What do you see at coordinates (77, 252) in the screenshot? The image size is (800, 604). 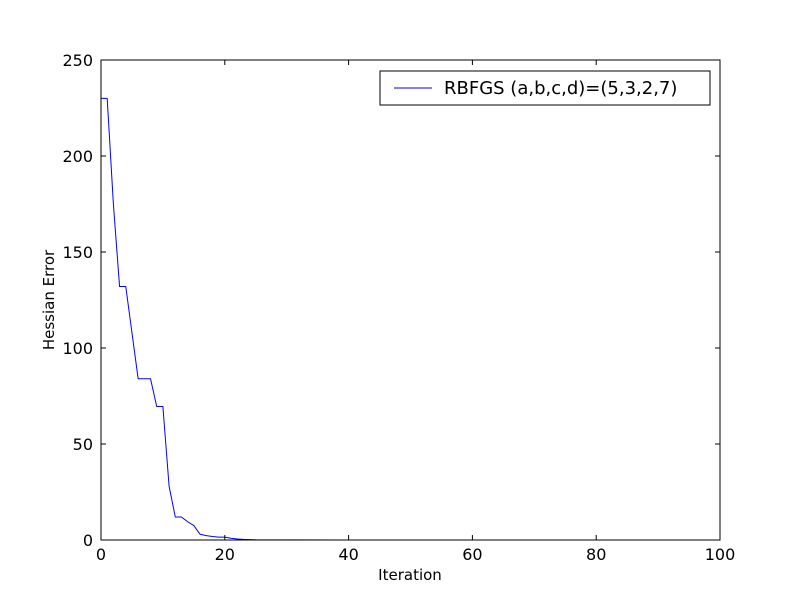 I see `y-tick-label: 150` at bounding box center [77, 252].